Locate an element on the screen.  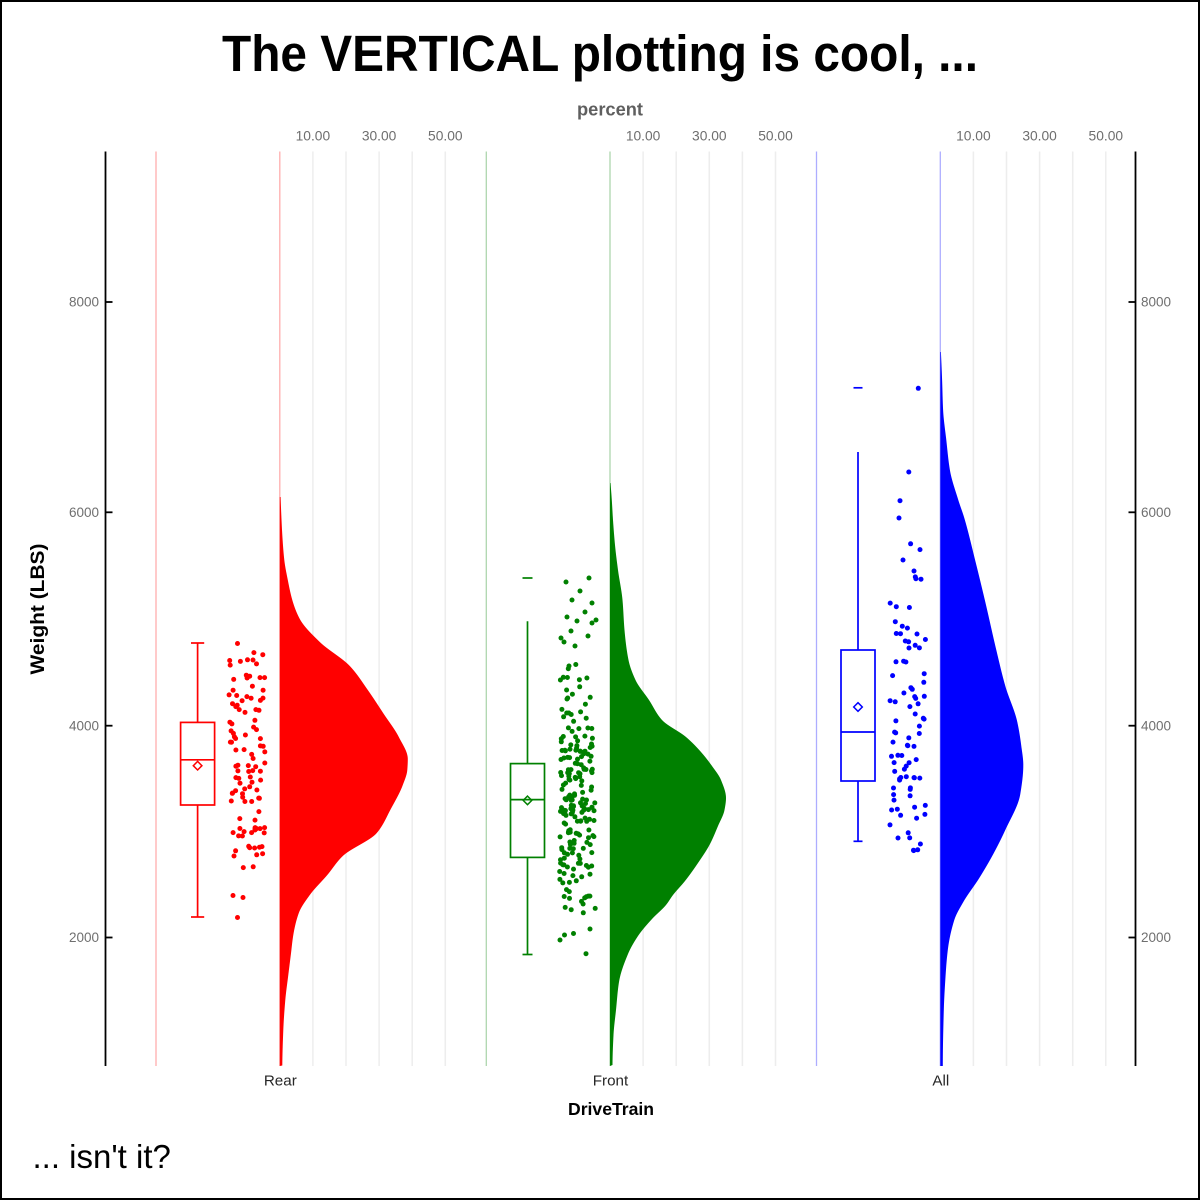
svg-text: All is located at coordinates (940, 1081).